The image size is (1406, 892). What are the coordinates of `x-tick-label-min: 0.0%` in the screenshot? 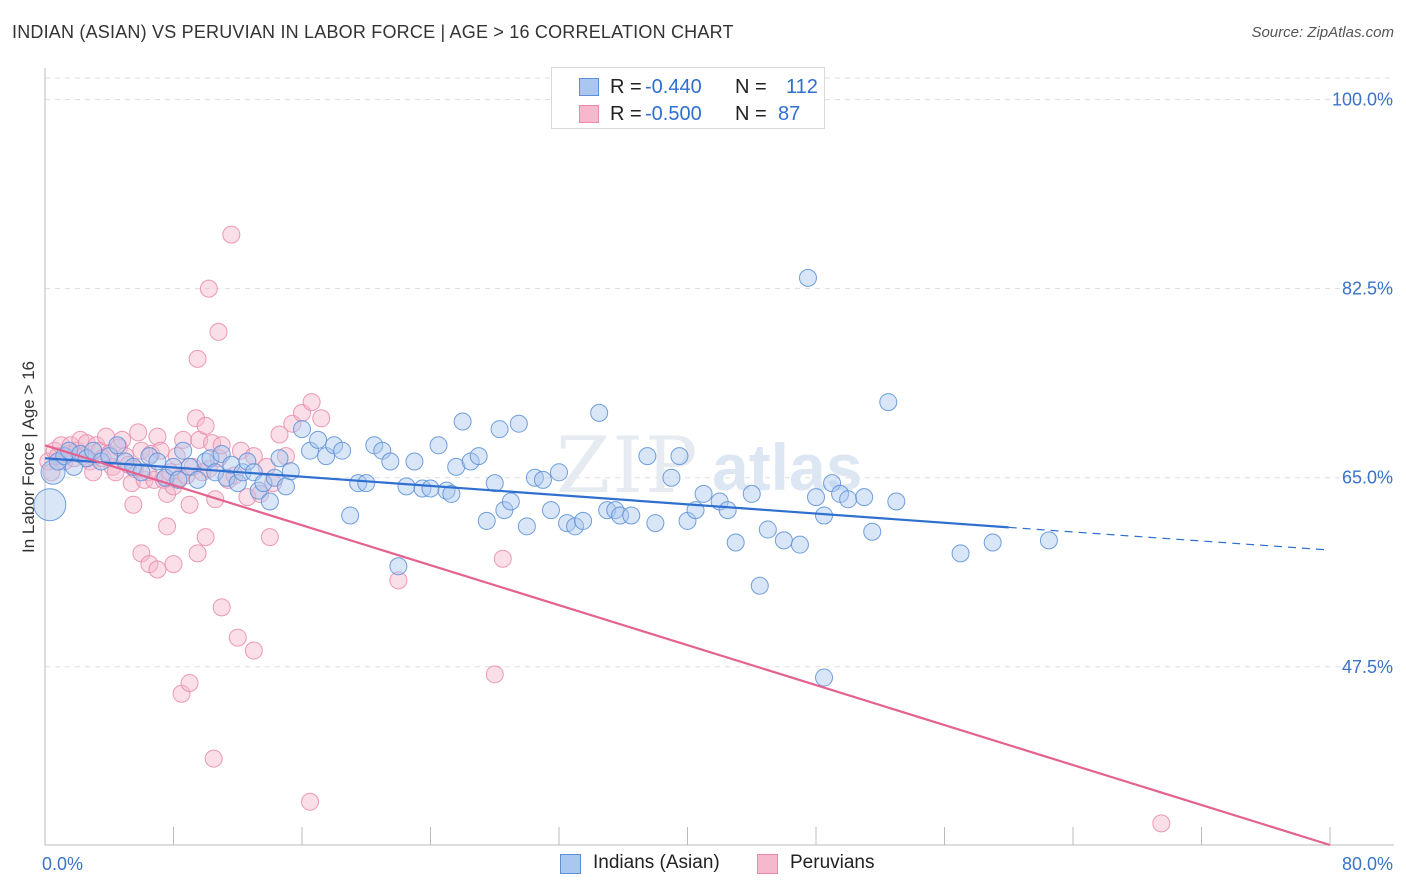 It's located at (62, 864).